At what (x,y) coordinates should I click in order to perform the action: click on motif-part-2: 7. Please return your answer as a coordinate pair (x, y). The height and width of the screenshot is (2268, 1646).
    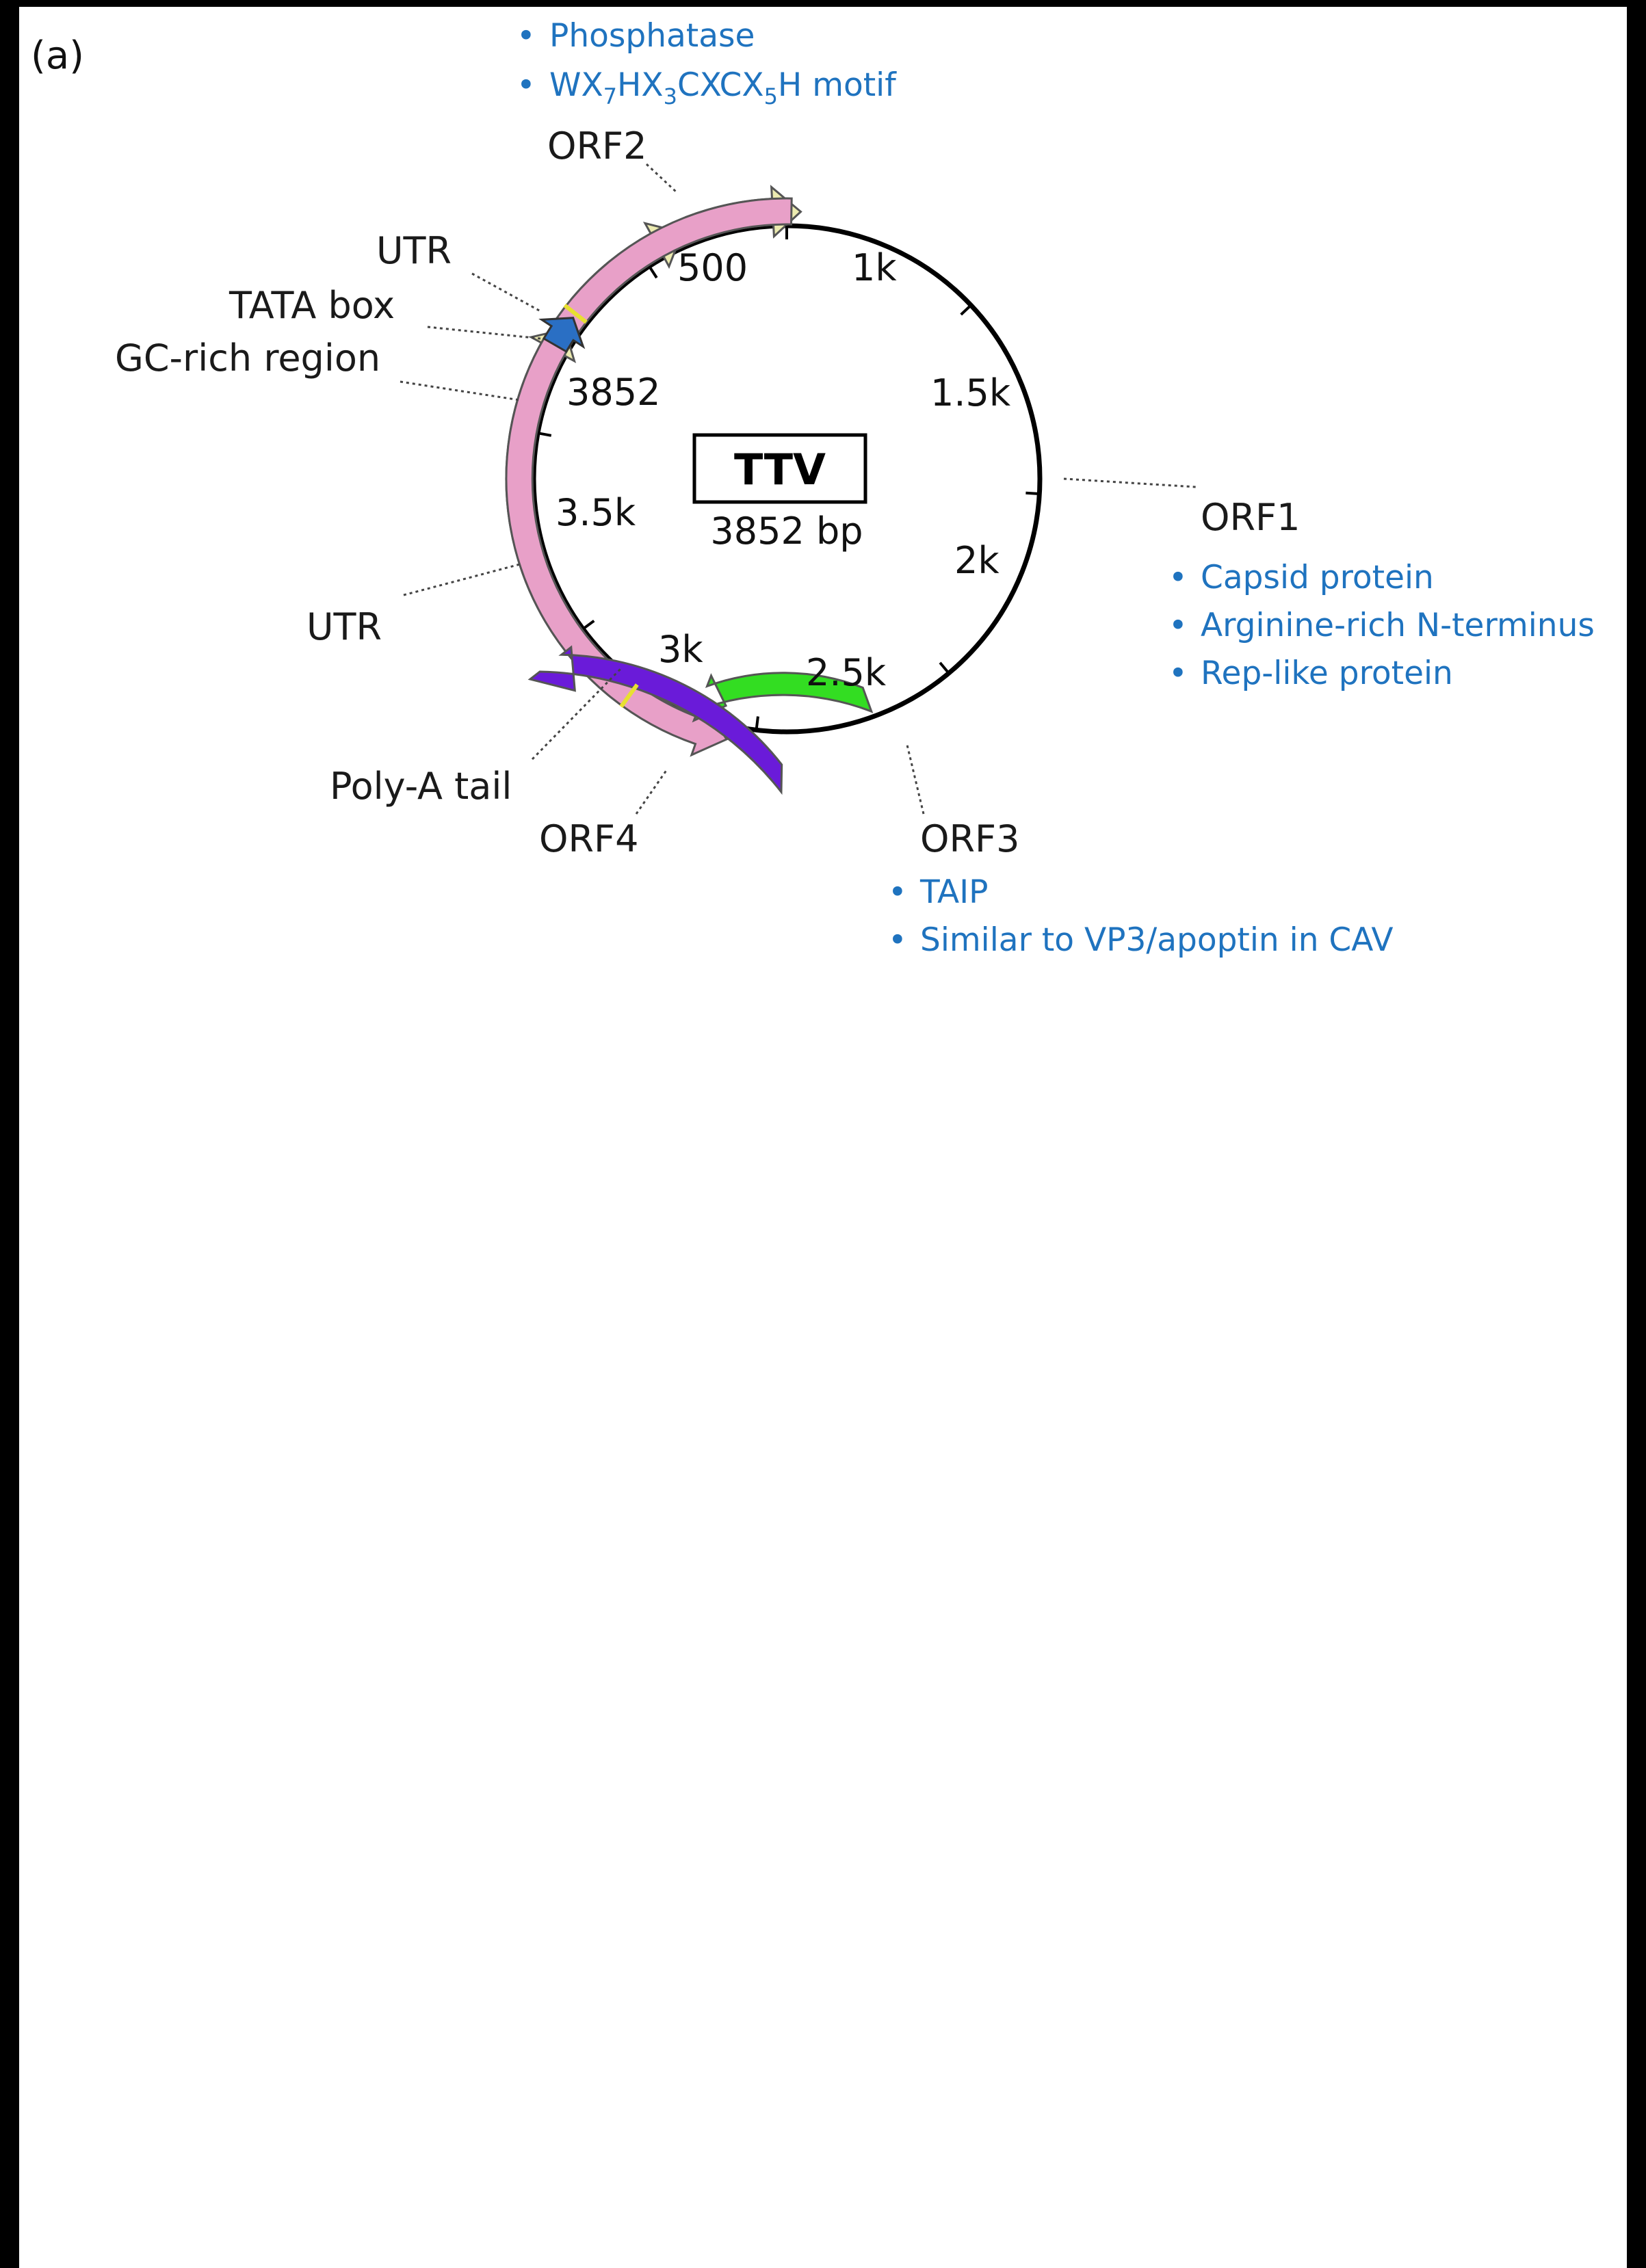
    Looking at the image, I should click on (610, 96).